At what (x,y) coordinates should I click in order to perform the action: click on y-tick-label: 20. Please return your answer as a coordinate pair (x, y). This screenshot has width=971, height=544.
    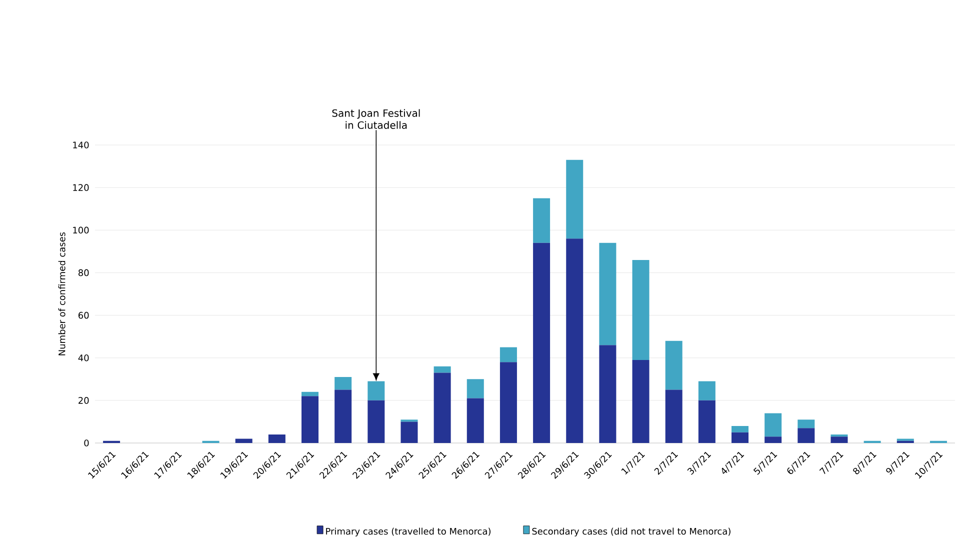
    Looking at the image, I should click on (83, 400).